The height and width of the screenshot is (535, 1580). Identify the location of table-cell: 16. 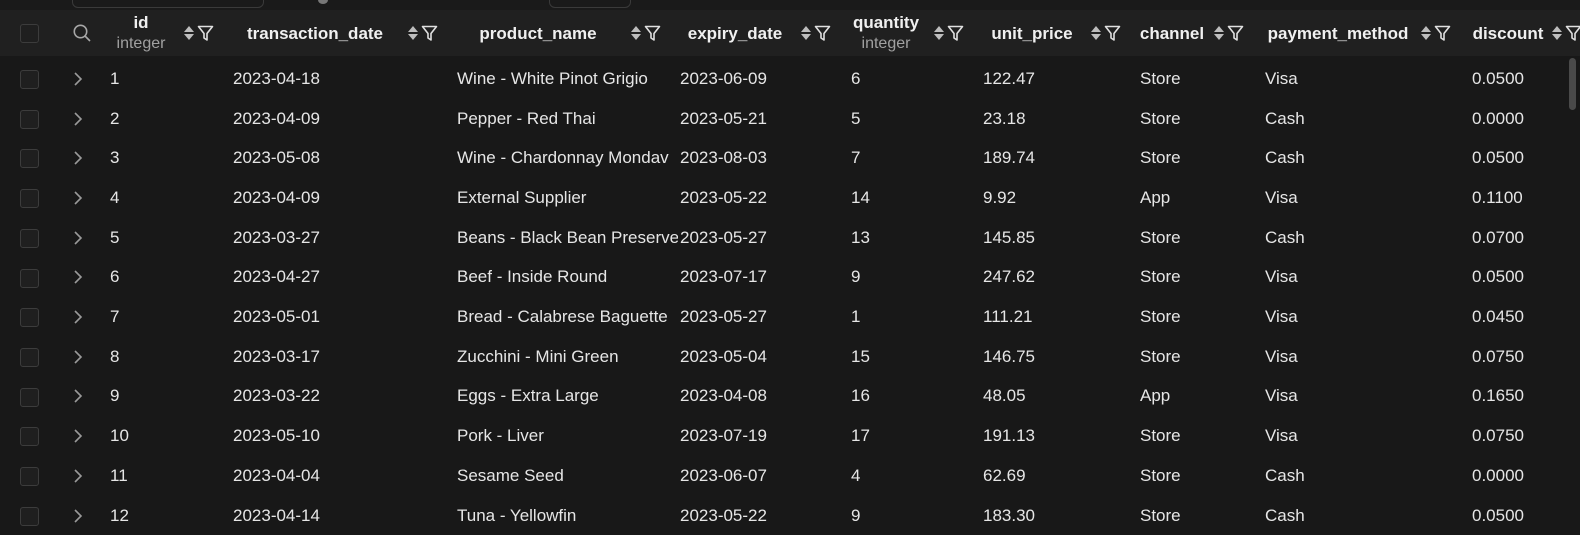
(916, 397).